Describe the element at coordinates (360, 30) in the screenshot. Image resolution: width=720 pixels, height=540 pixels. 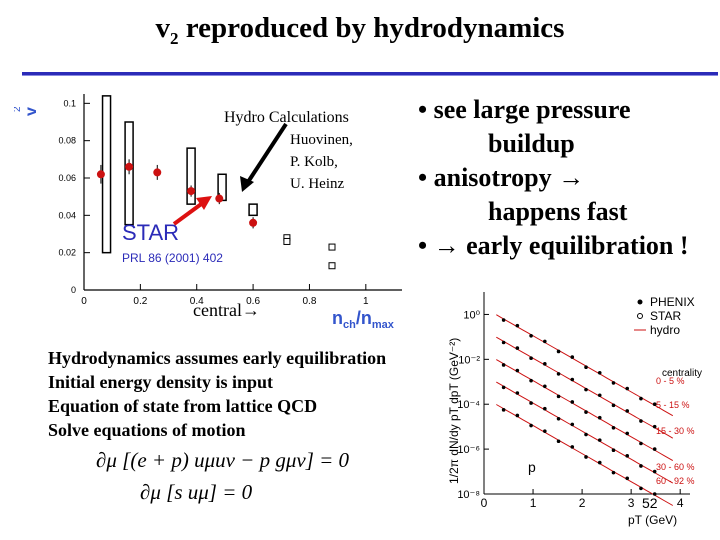
I see `slide-title: v2 reproduced by hydrodynamics` at that location.